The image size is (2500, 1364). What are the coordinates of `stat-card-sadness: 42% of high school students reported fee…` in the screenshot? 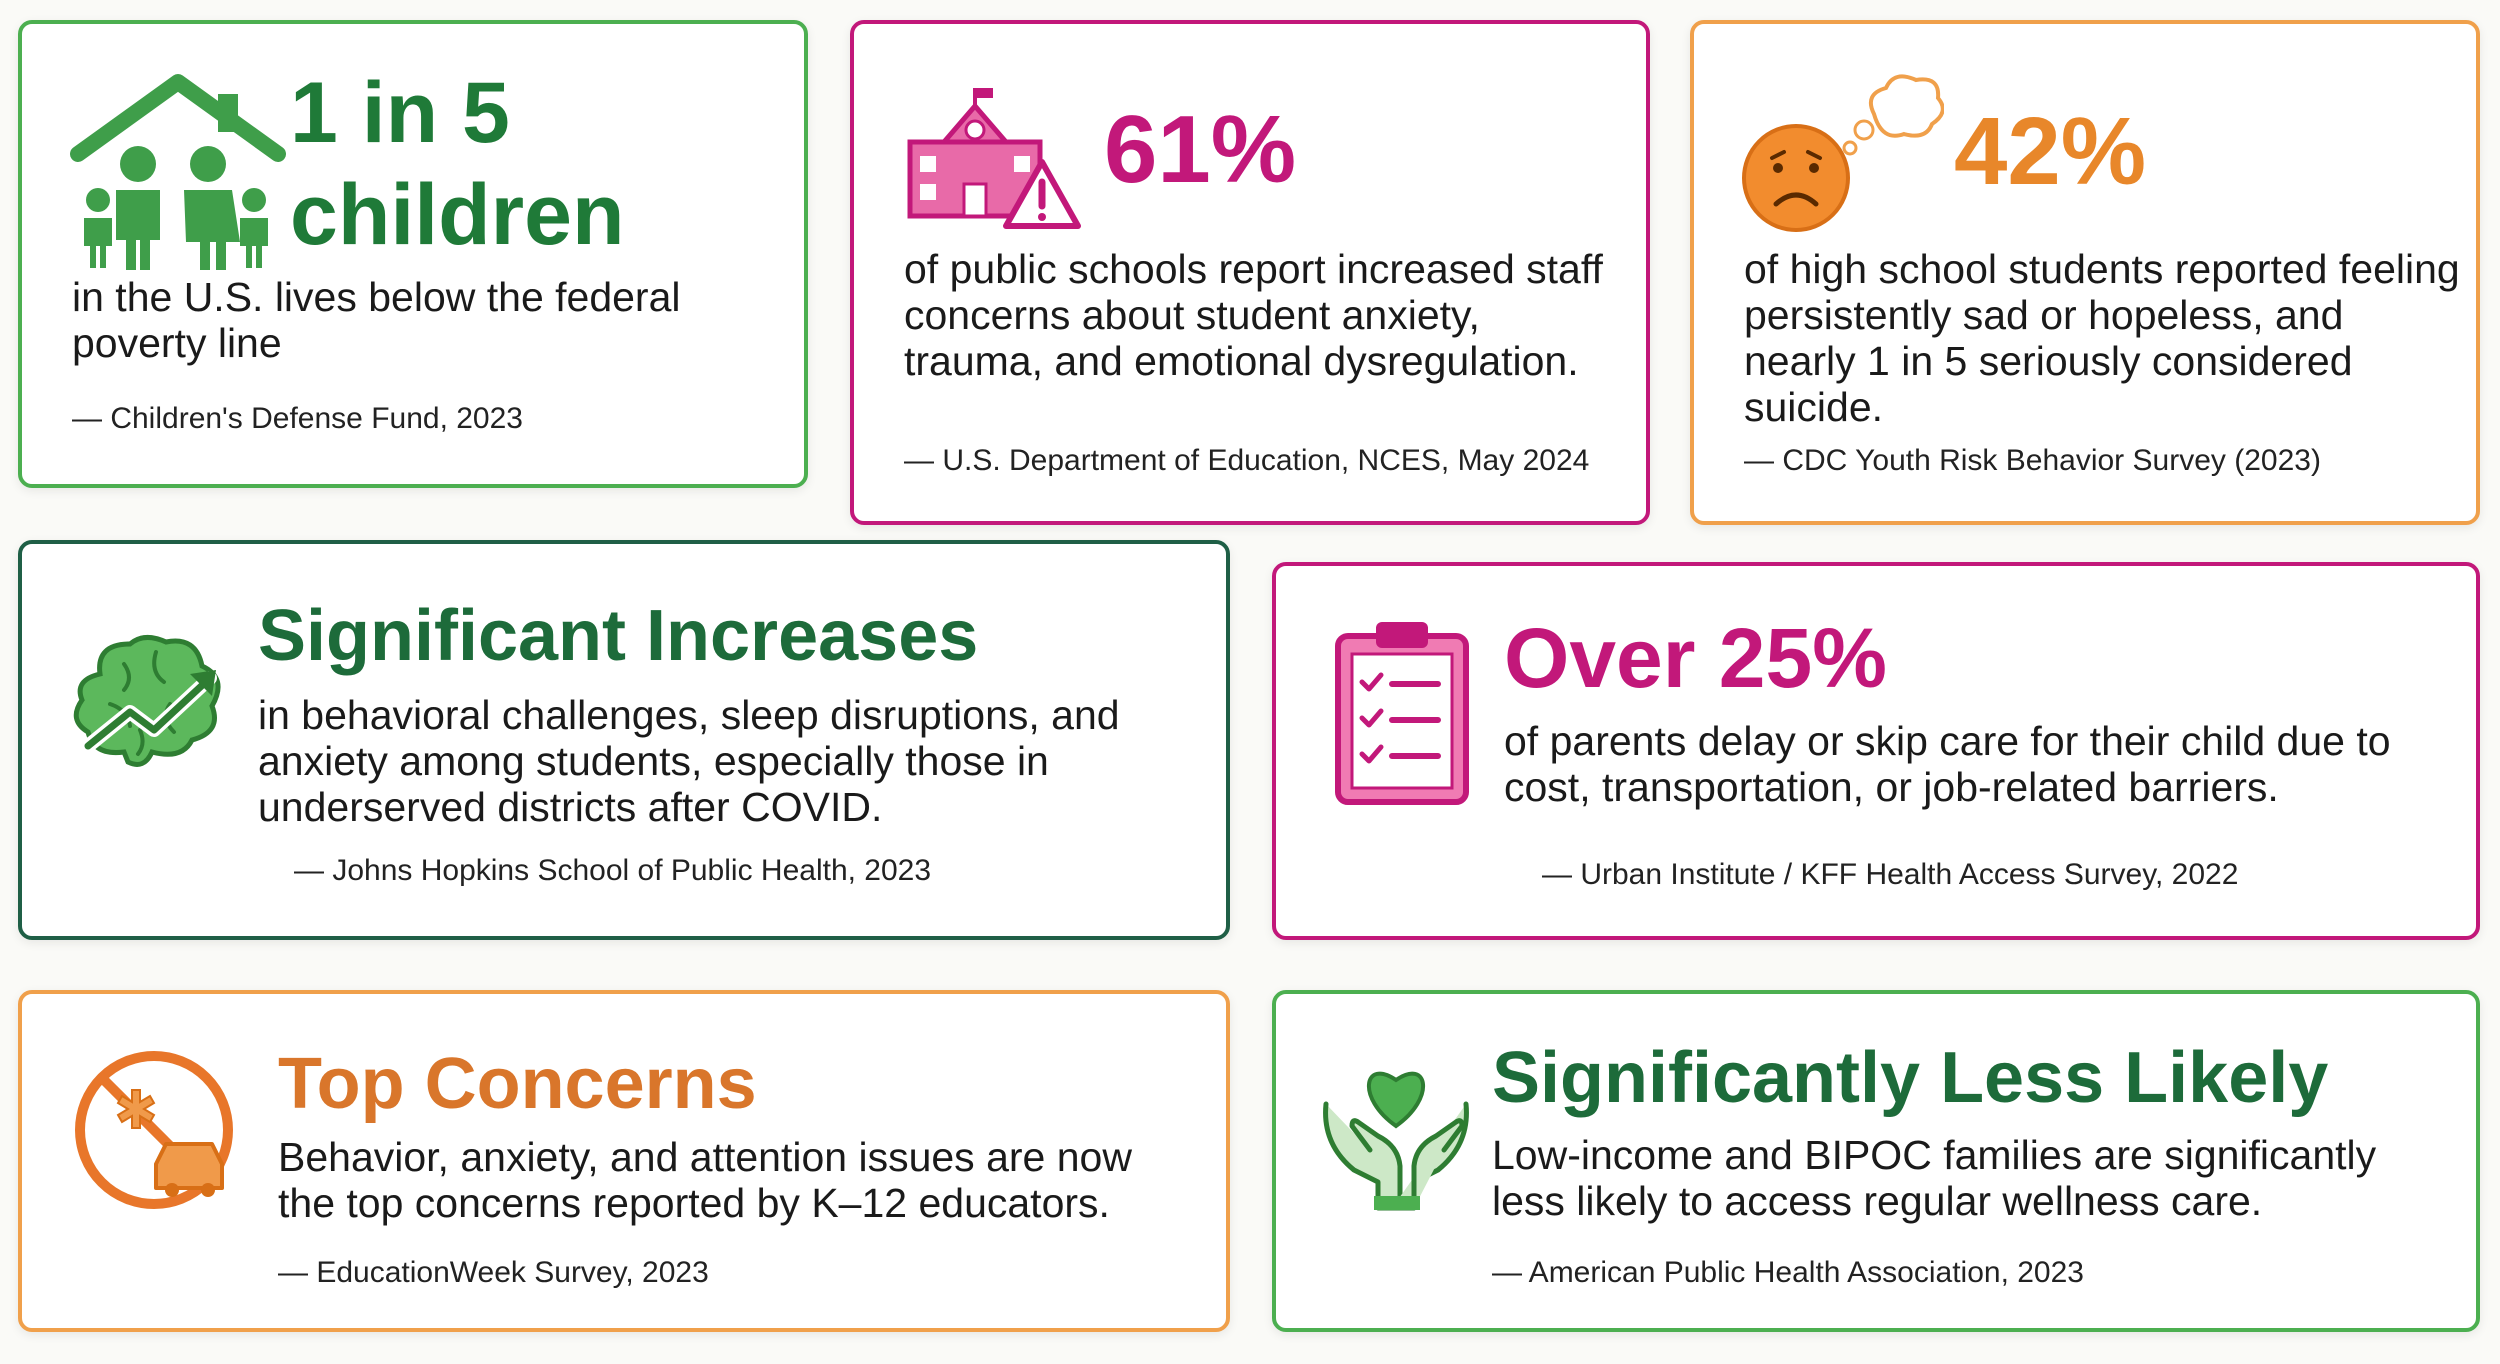 It's located at (2085, 272).